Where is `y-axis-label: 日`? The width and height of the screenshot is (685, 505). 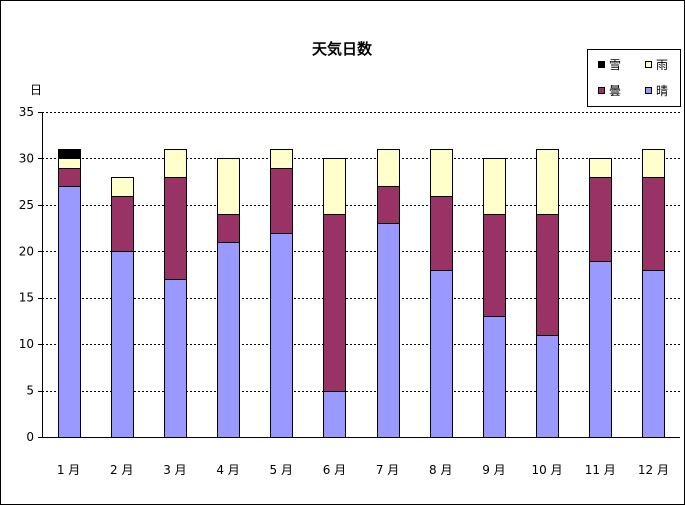 y-axis-label: 日 is located at coordinates (36, 90).